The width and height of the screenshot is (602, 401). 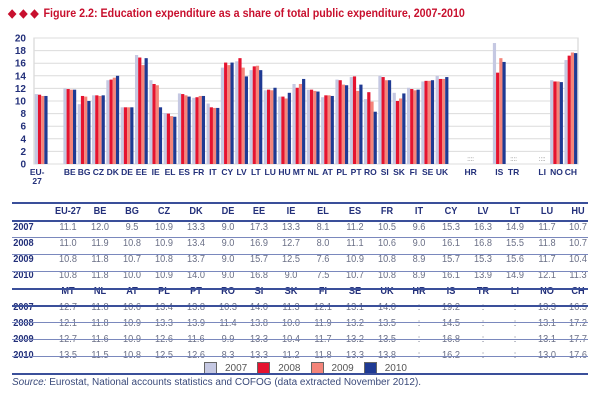 What do you see at coordinates (346, 124) in the screenshot?
I see `bar-2010-PL` at bounding box center [346, 124].